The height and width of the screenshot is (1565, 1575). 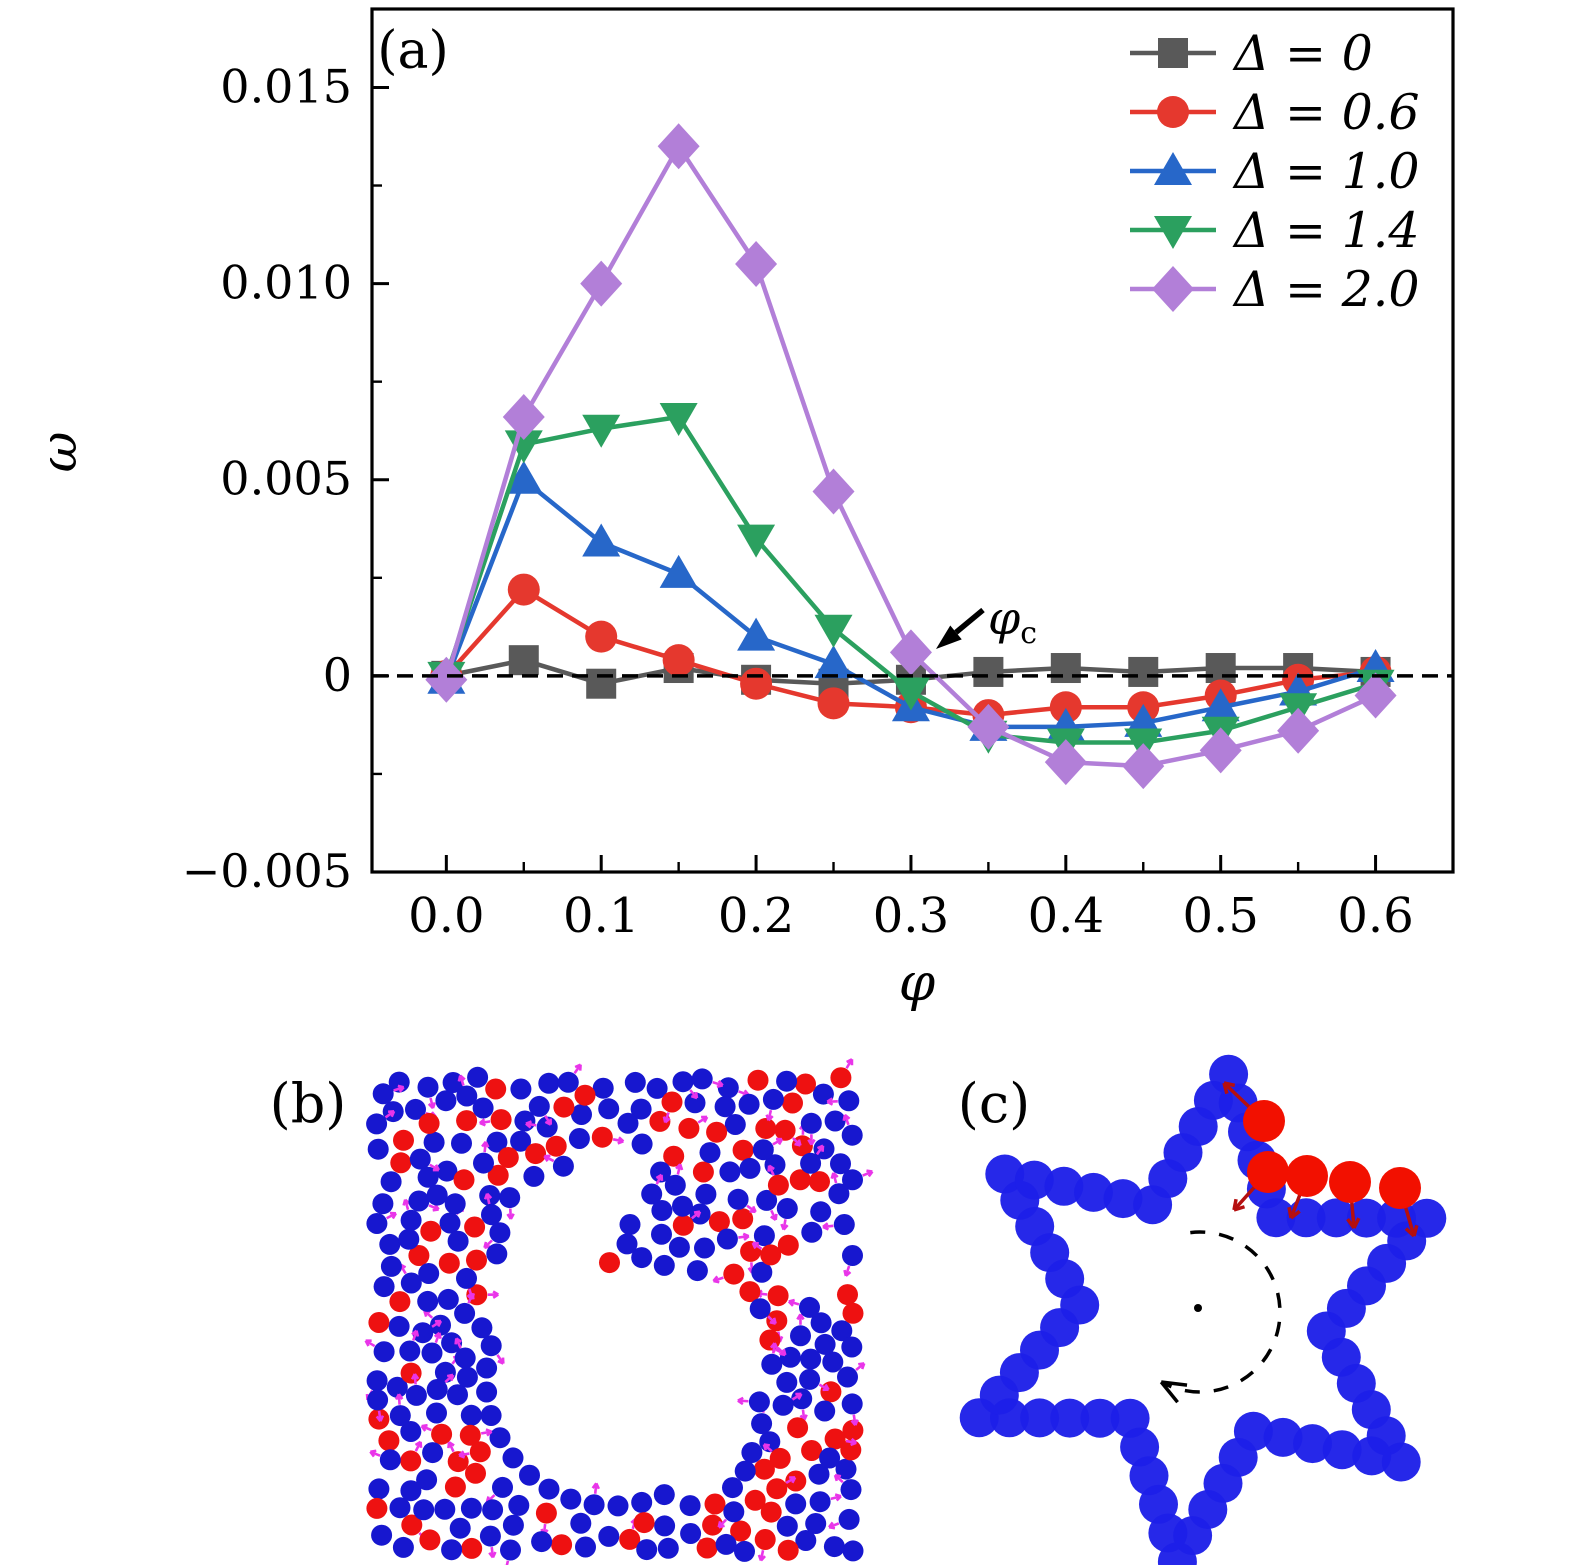 I want to click on phi-c-annotation: φc, so click(x=986, y=621).